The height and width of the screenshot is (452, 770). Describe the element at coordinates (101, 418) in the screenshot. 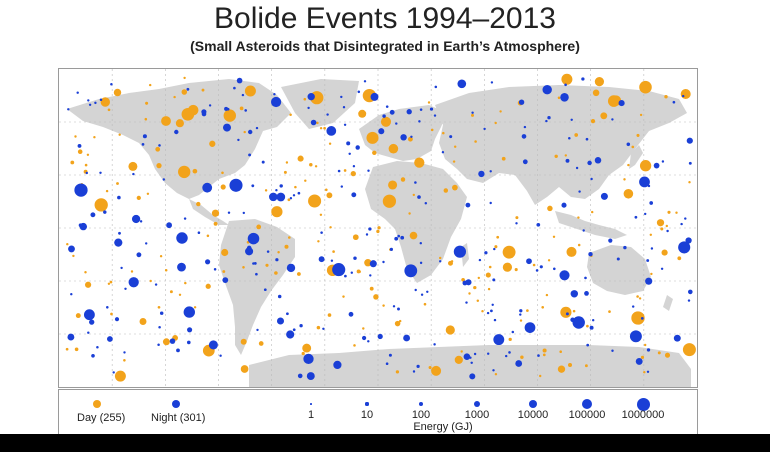

I see `day-legend-label: Day (255)` at that location.